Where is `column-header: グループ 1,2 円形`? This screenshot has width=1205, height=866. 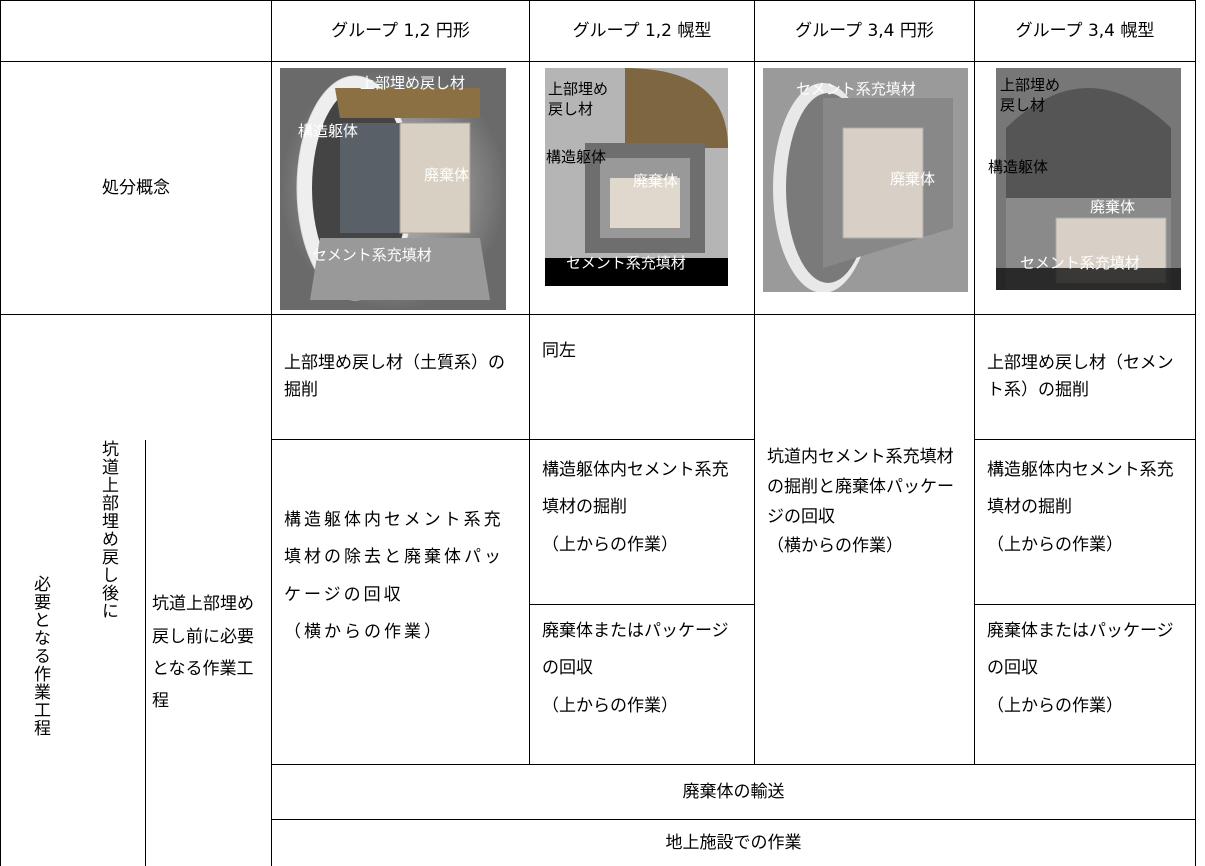 column-header: グループ 1,2 円形 is located at coordinates (401, 31).